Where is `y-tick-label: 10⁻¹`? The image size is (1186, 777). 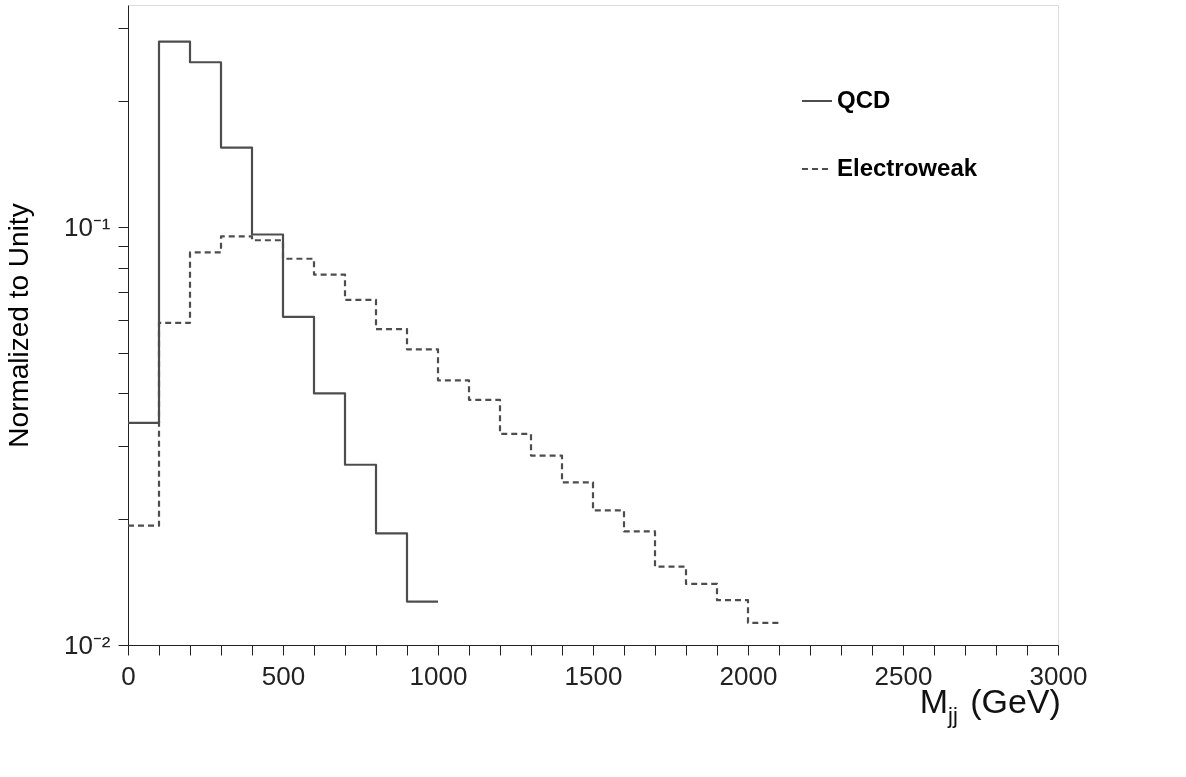 y-tick-label: 10⁻¹ is located at coordinates (87, 226).